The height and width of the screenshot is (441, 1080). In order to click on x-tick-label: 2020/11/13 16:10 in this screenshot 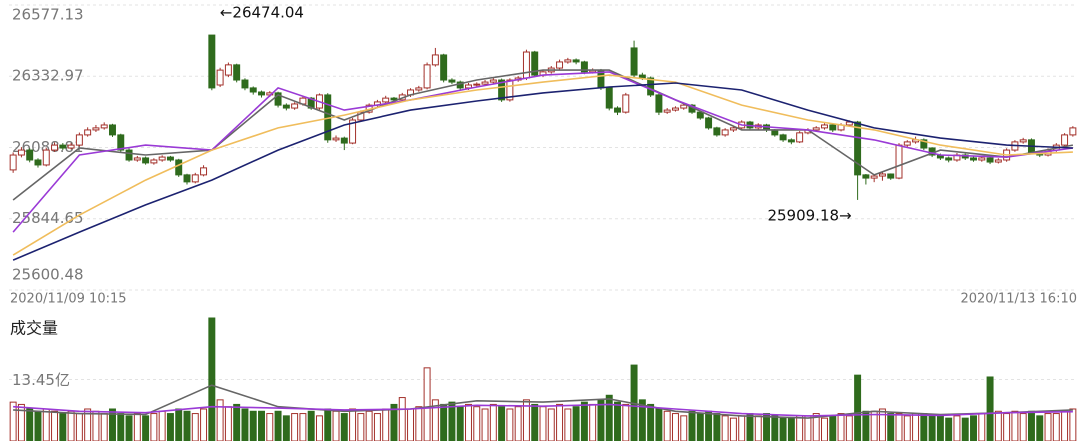, I will do `click(1018, 299)`.